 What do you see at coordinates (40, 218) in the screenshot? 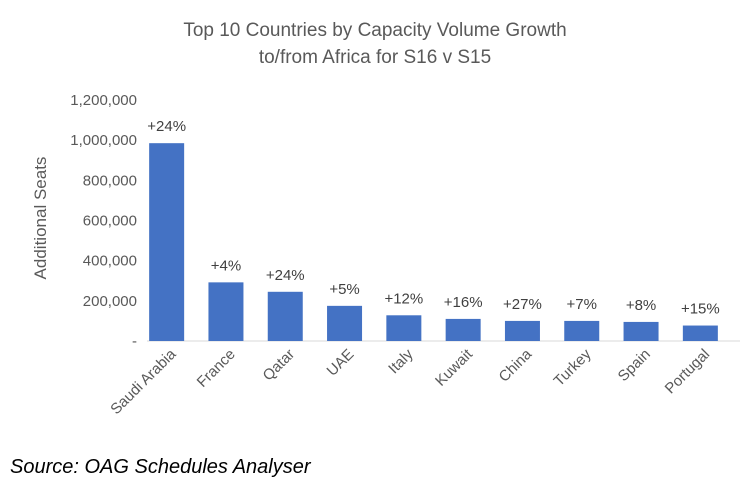
I see `y-axis-title: Additional Seats` at bounding box center [40, 218].